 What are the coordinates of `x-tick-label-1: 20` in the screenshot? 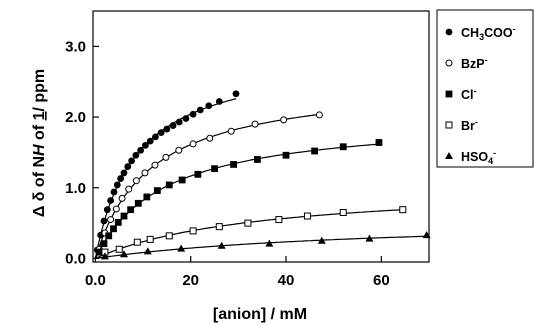 It's located at (190, 280).